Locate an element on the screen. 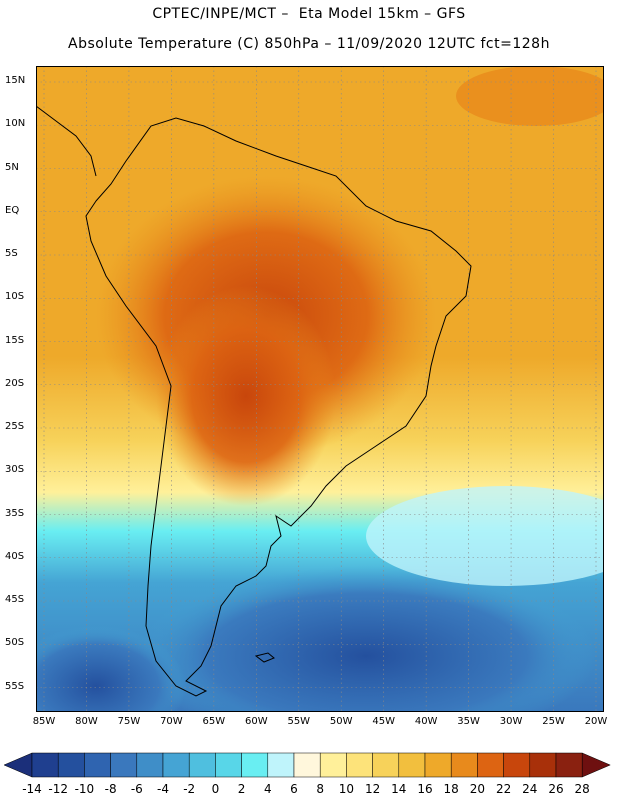 This screenshot has height=800, width=618. lon-tick-label: 50W is located at coordinates (341, 721).